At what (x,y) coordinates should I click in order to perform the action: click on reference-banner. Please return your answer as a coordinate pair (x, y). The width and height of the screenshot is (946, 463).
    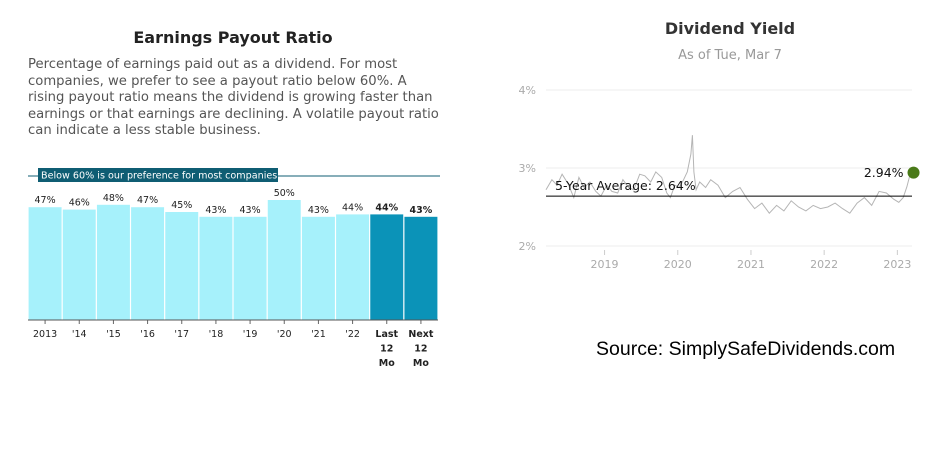
    Looking at the image, I should click on (158, 175).